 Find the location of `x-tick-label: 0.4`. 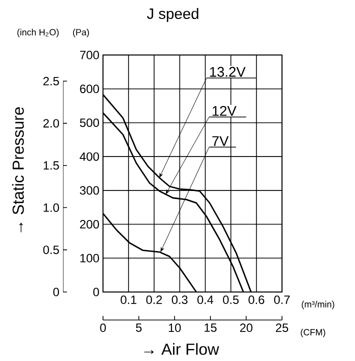

x-tick-label: 0.4 is located at coordinates (205, 300).